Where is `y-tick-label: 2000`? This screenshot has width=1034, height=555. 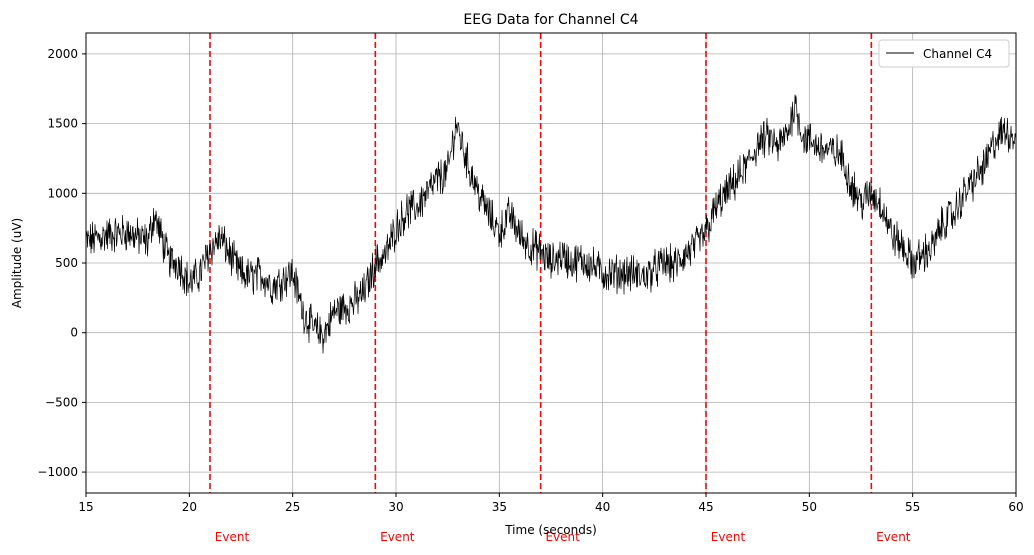
y-tick-label: 2000 is located at coordinates (62, 54).